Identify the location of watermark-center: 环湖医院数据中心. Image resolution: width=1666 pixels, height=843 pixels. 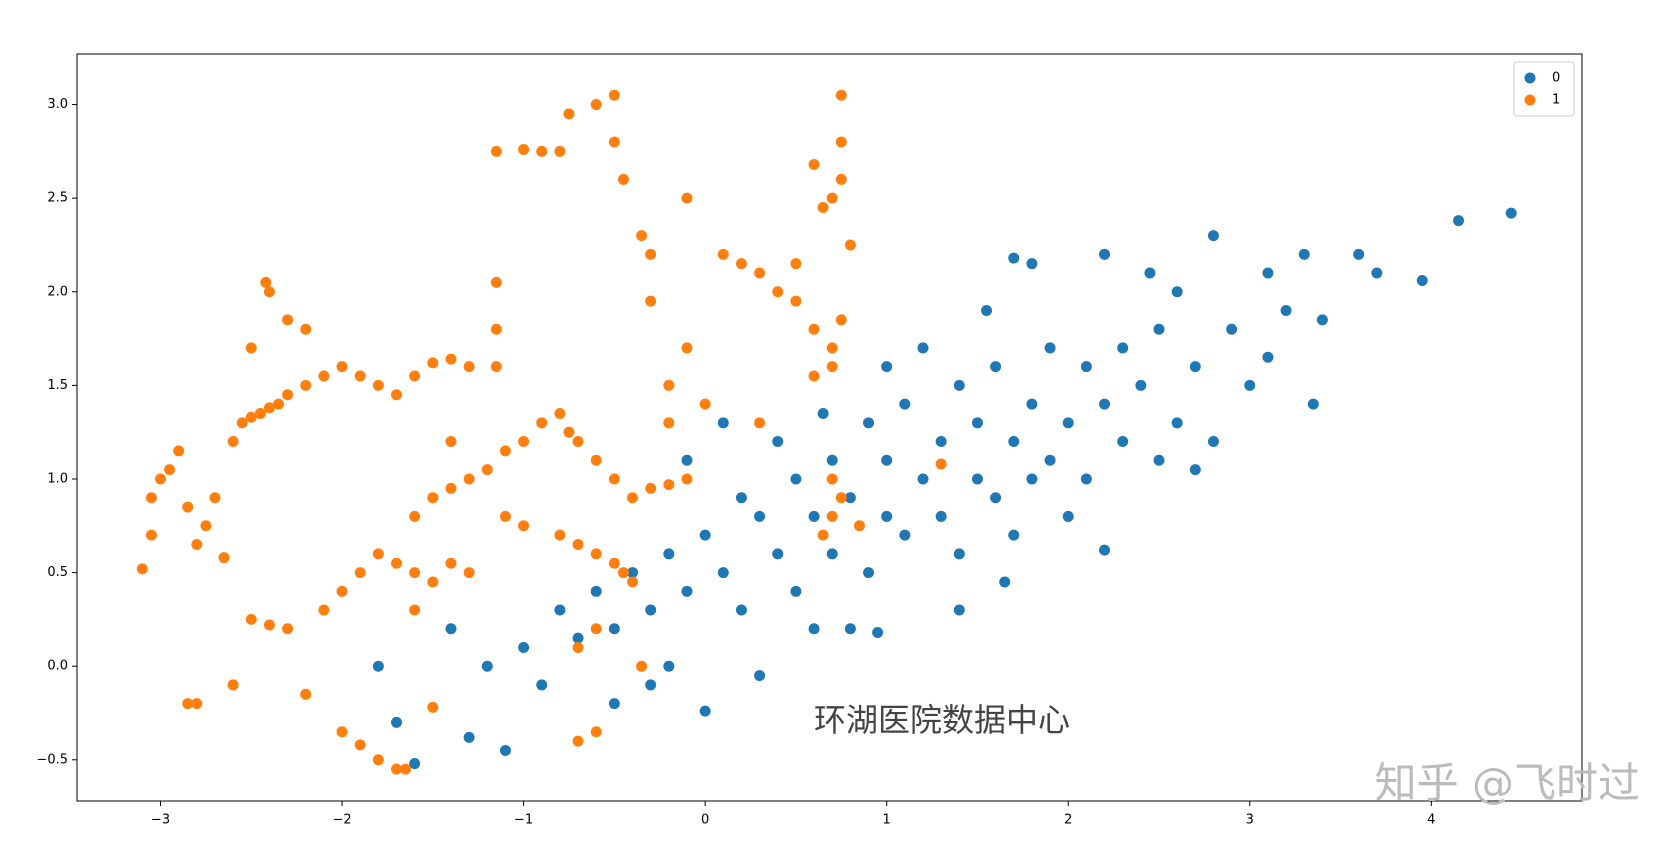
(942, 720).